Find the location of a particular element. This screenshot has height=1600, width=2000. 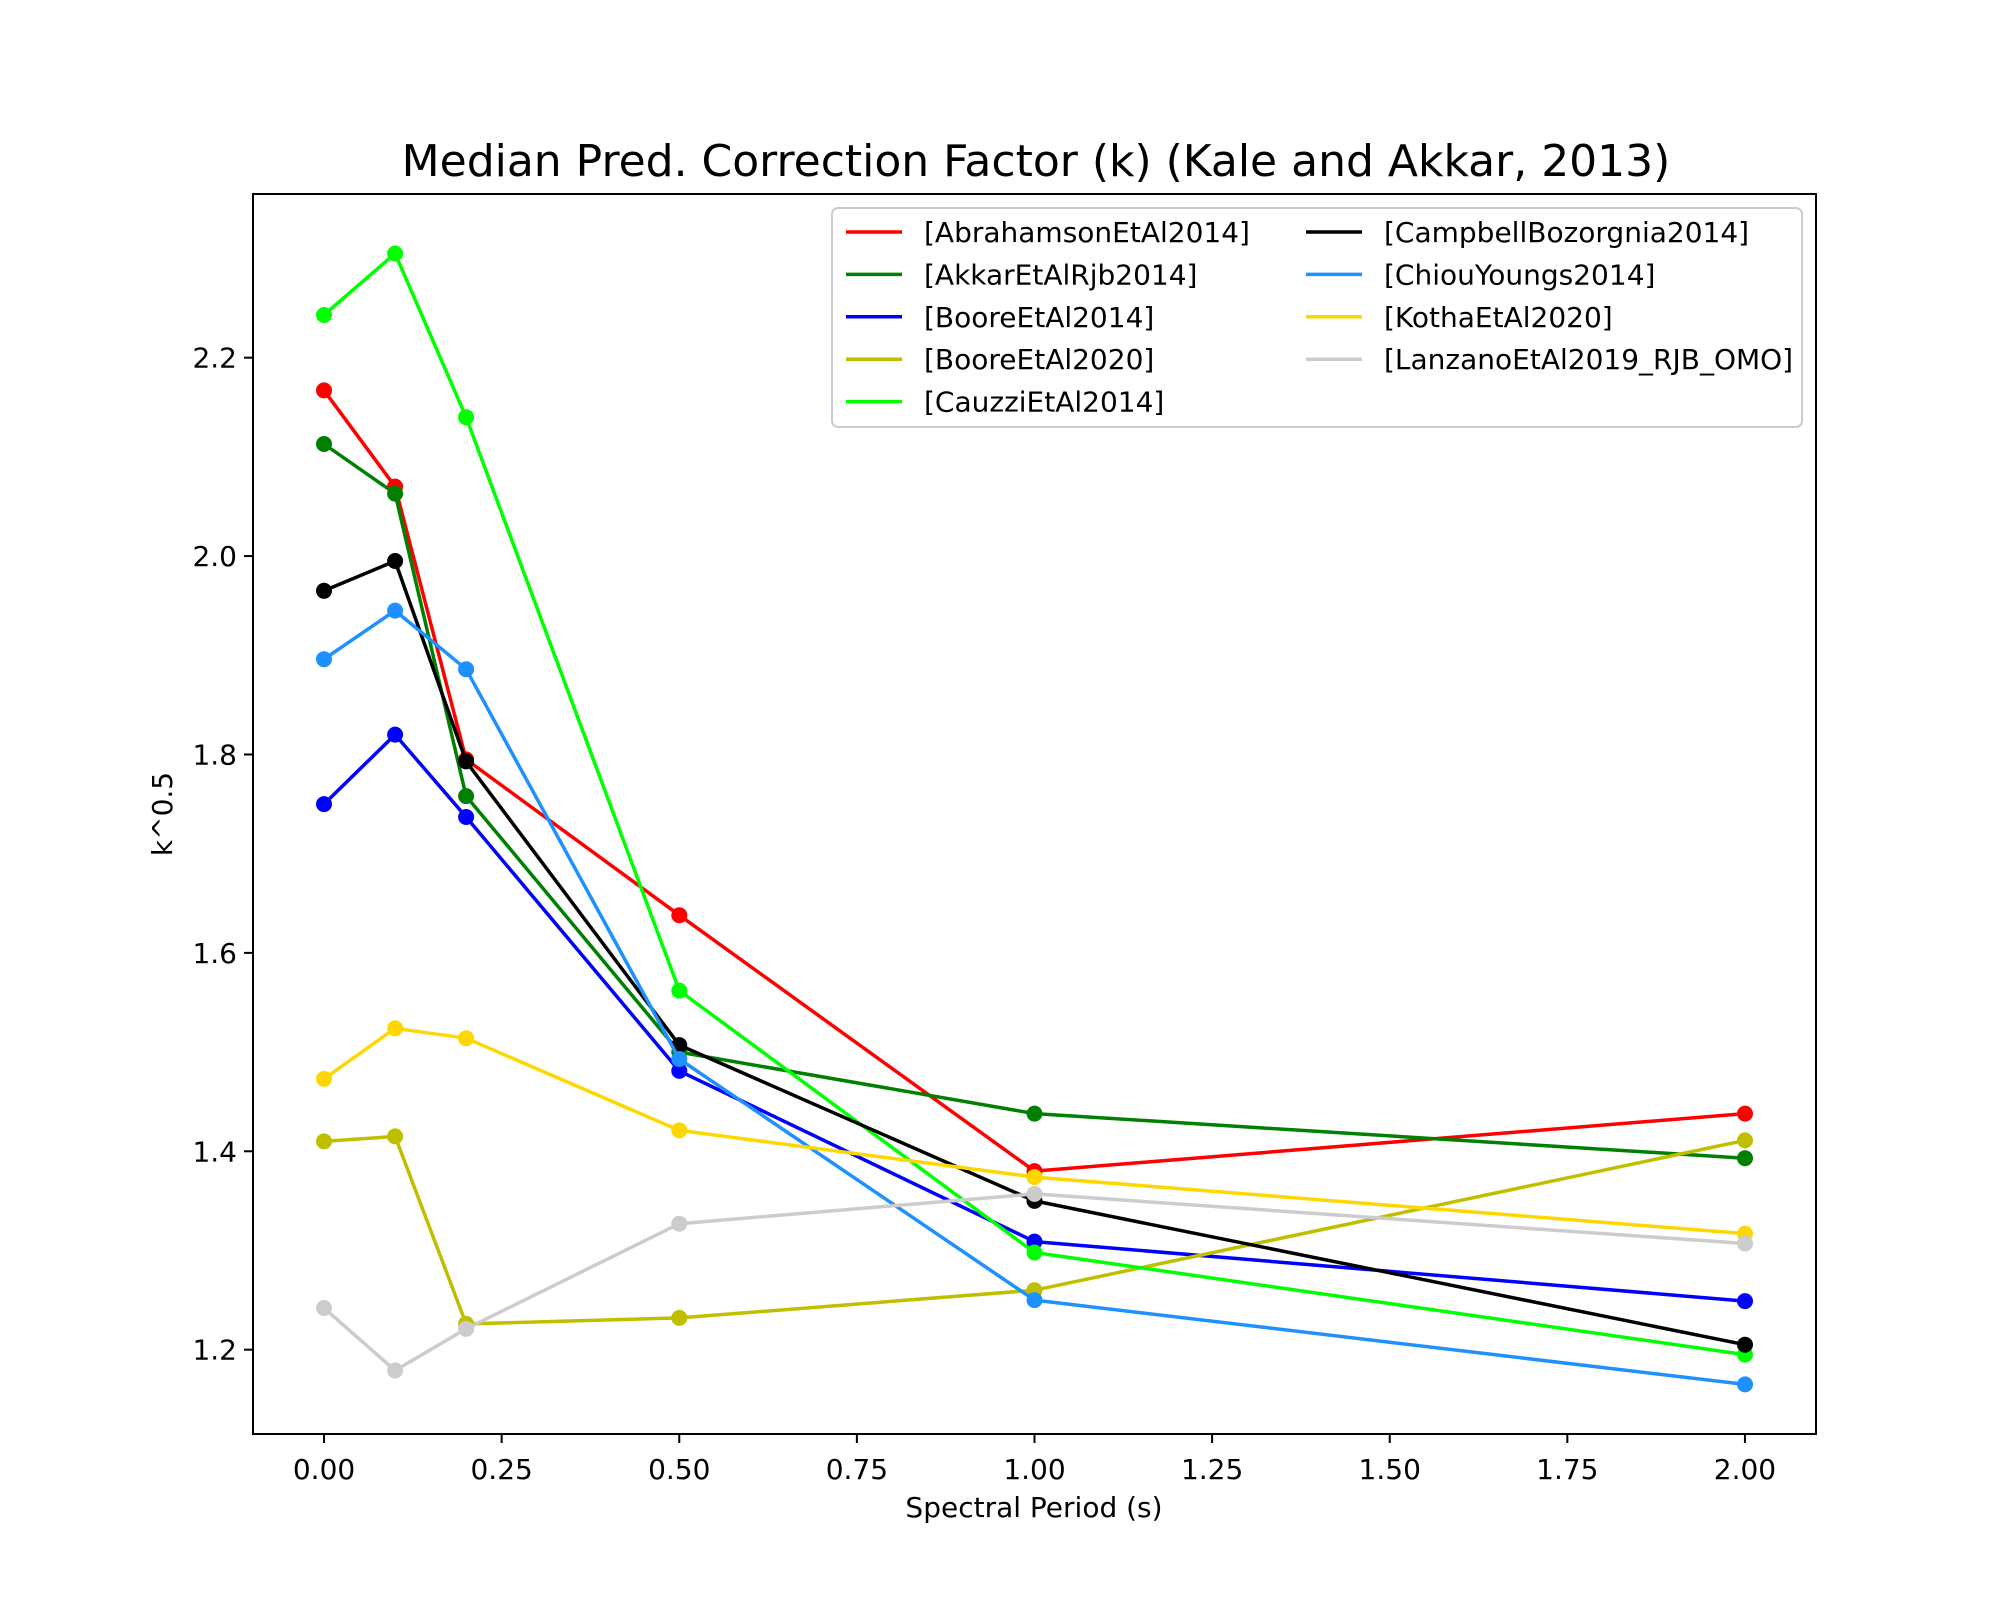

legend-label: [ChiouYoungs2014] is located at coordinates (1519, 274).